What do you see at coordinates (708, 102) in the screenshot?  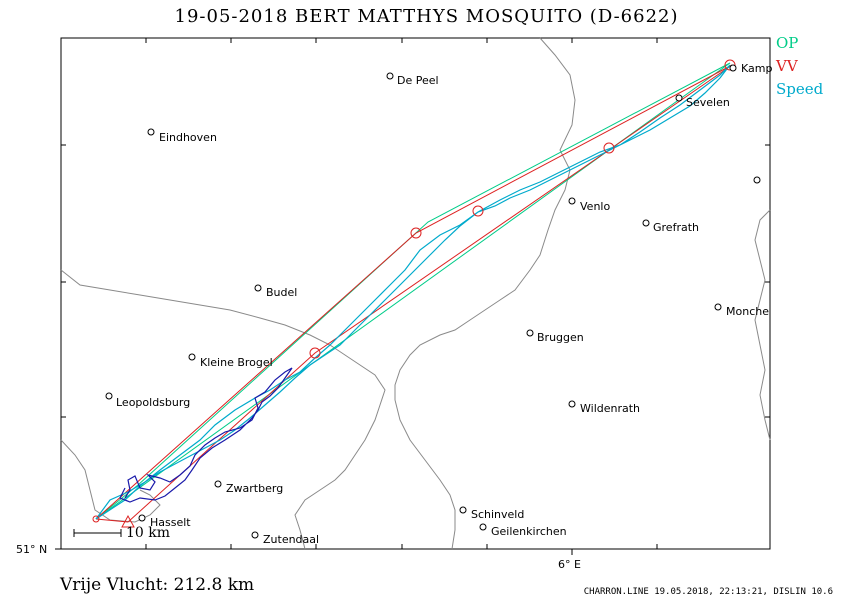 I see `place-label-sevelen: Sevelen` at bounding box center [708, 102].